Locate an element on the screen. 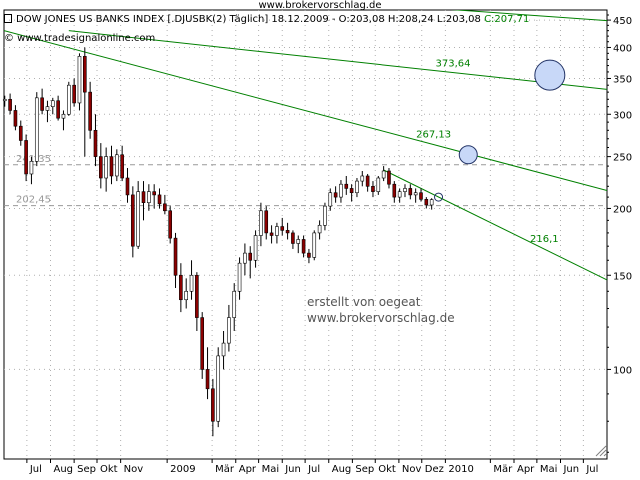 The image size is (640, 480). y-tick-label: 250 is located at coordinates (622, 158).